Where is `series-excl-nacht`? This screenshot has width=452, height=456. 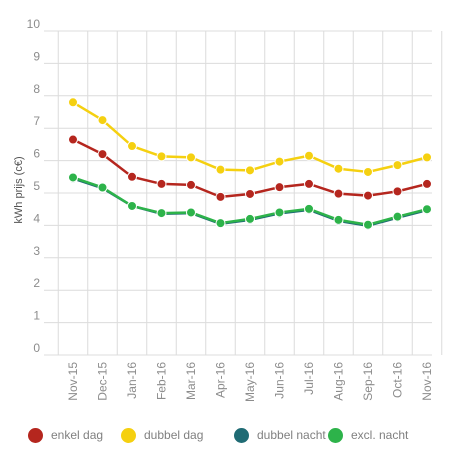 series-excl-nacht is located at coordinates (250, 201).